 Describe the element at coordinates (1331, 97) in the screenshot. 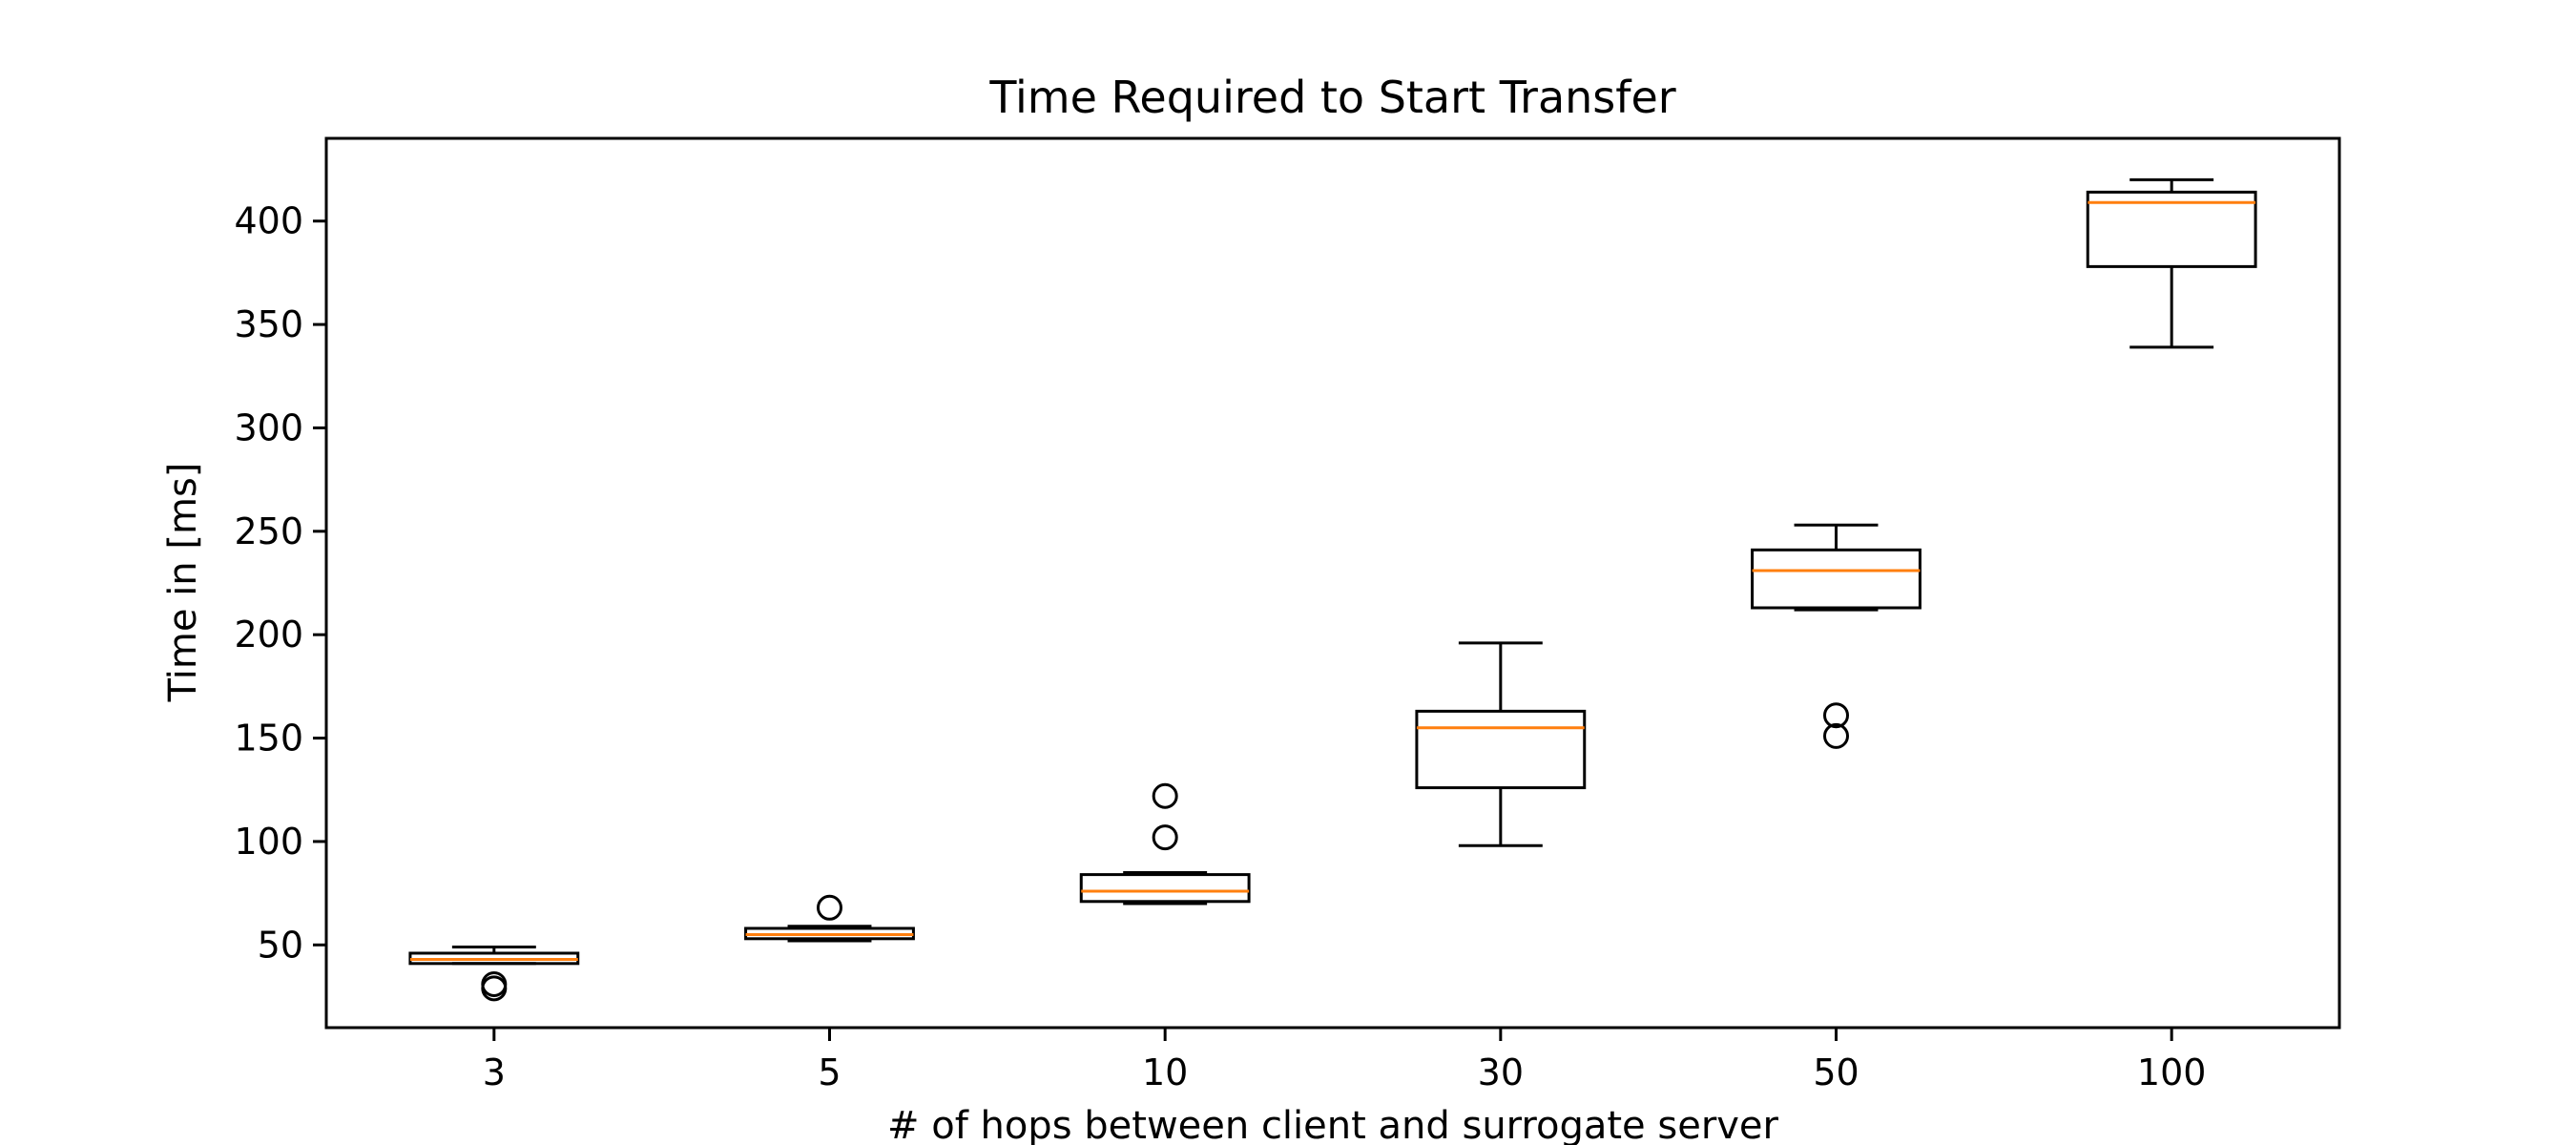

I see `chart-title: Time Required to Start Transfer` at that location.